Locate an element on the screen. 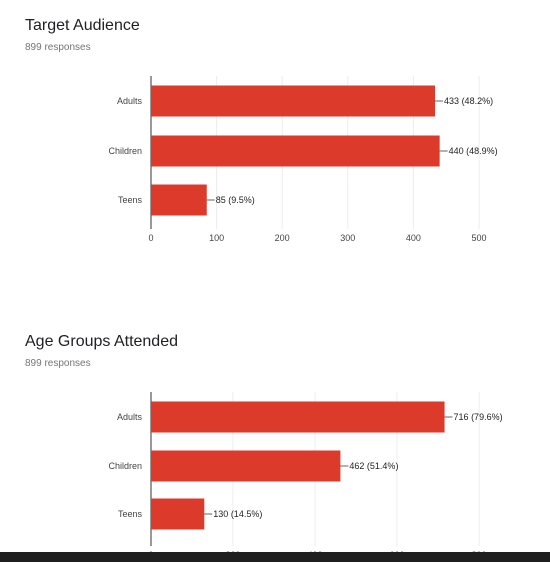  bottom-bar is located at coordinates (275, 557).